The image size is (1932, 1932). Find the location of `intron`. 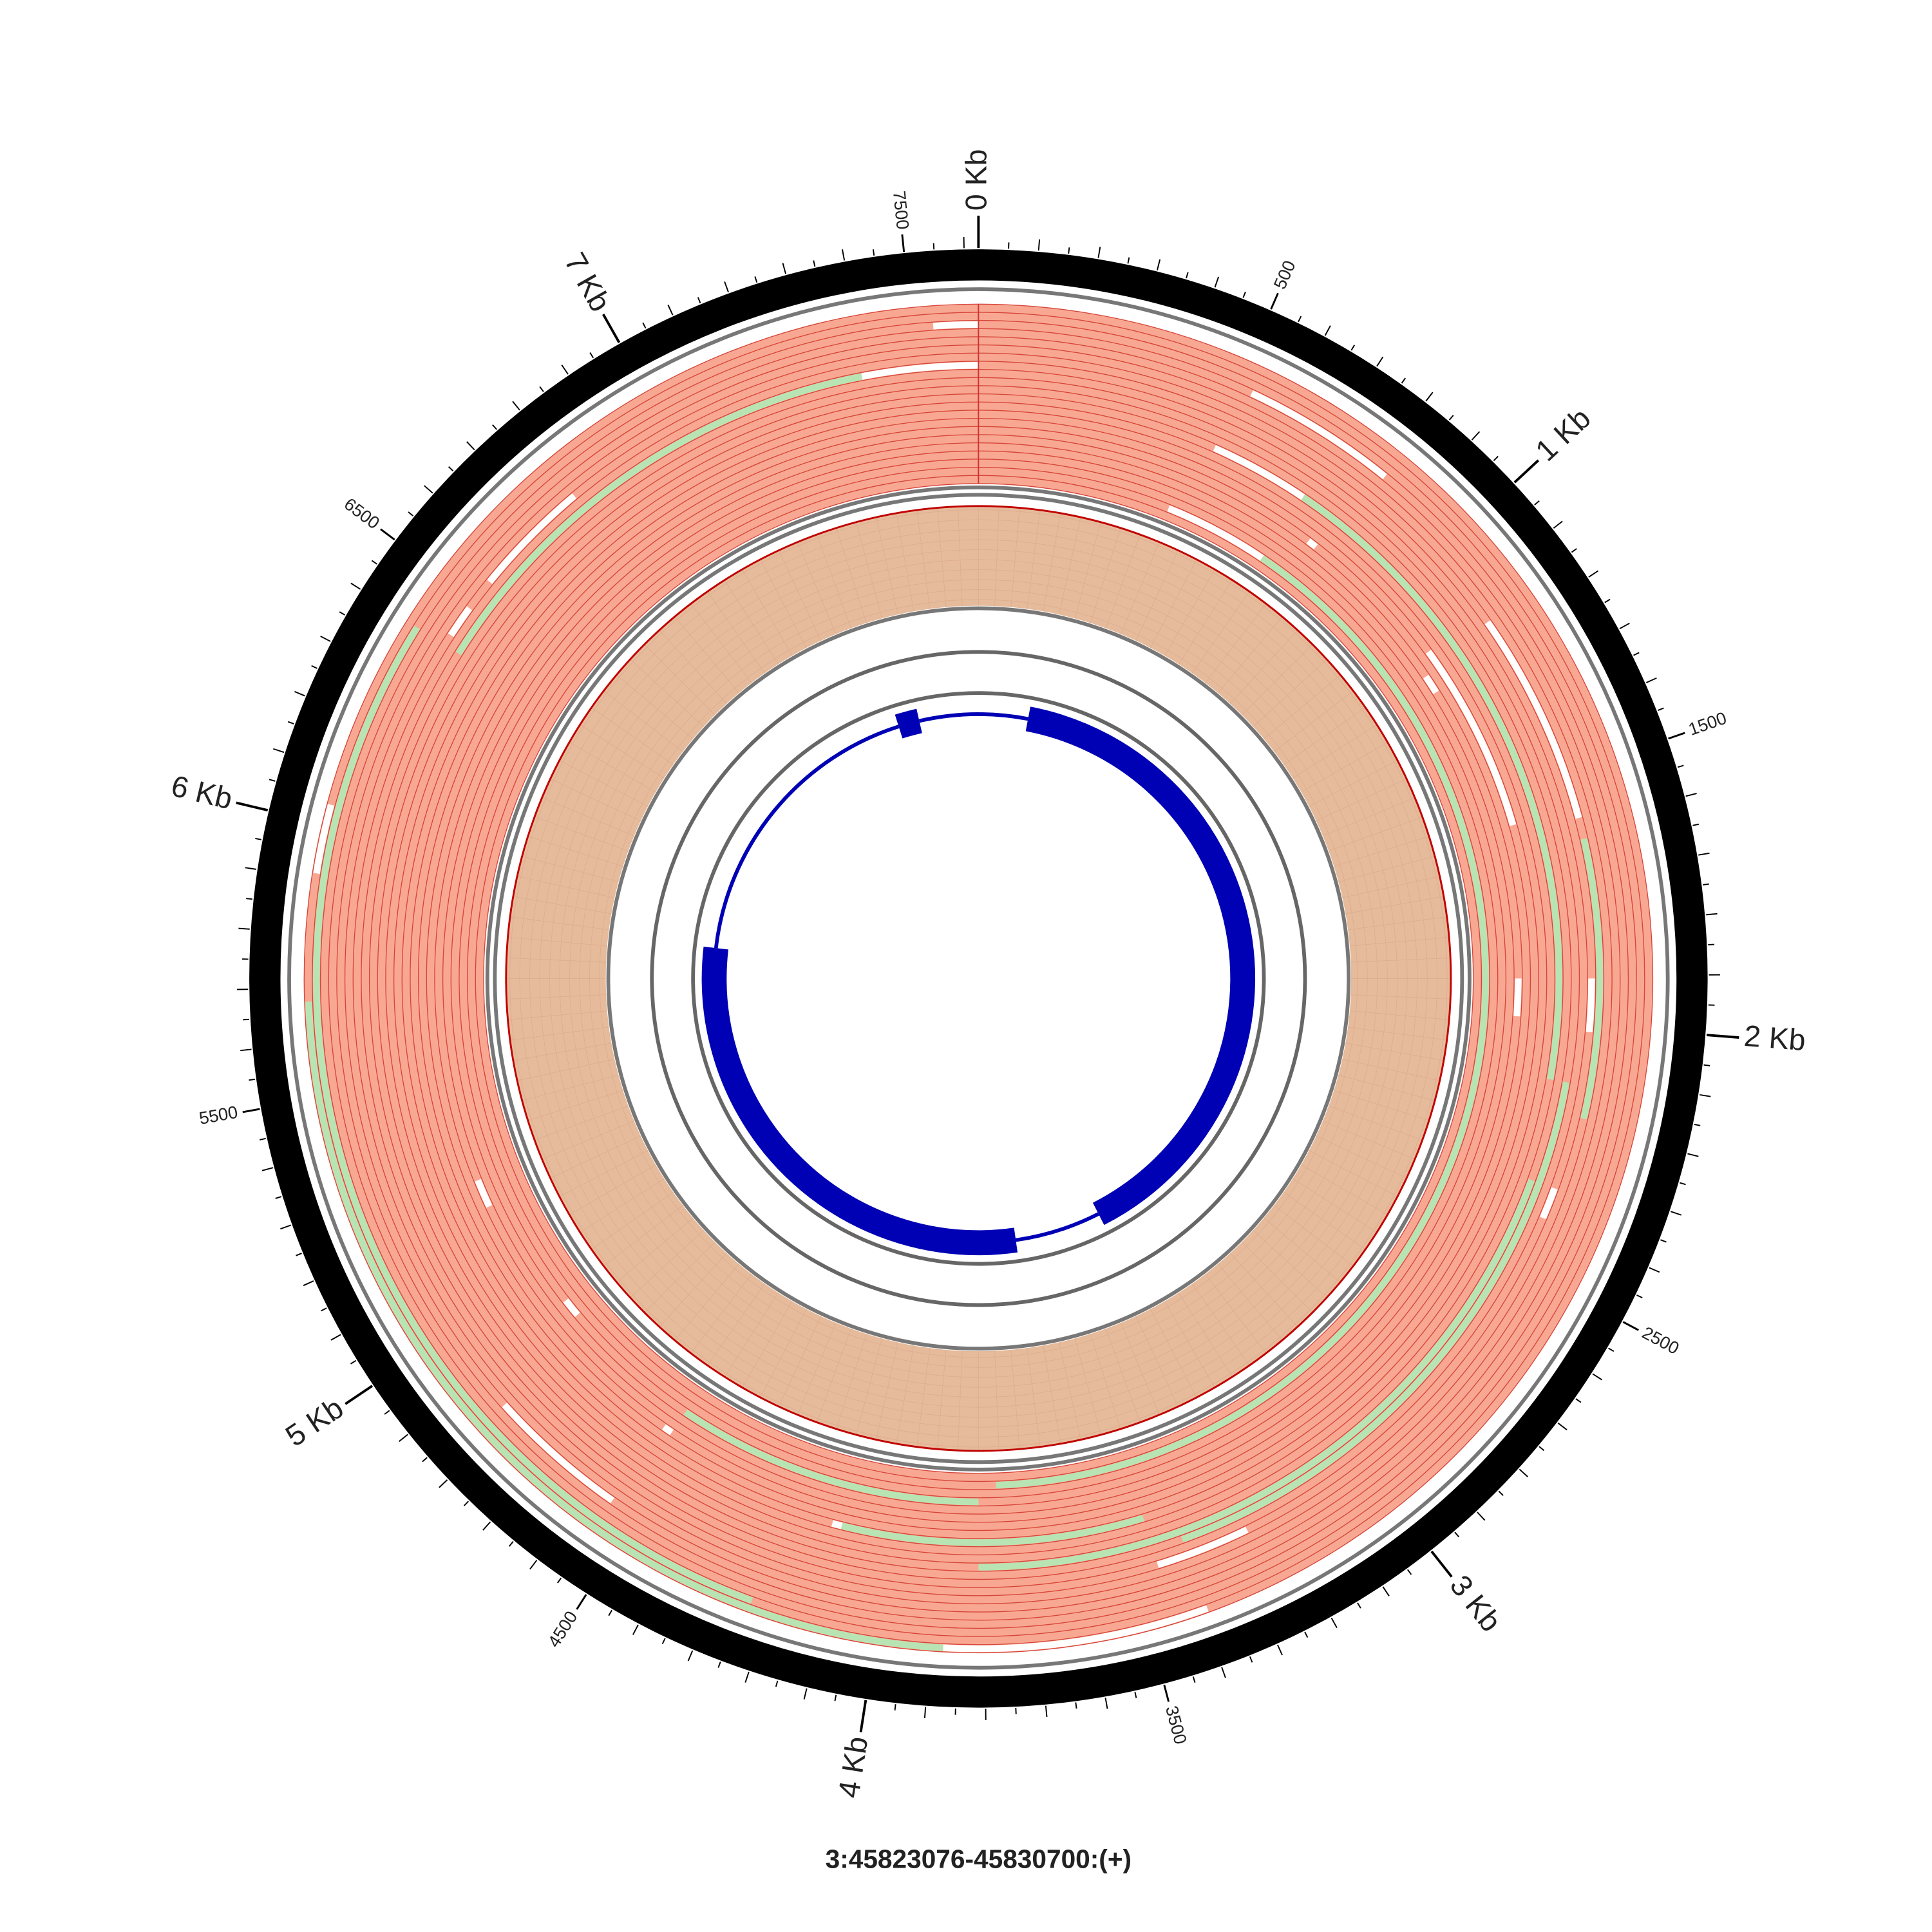

intron is located at coordinates (1058, 1227).